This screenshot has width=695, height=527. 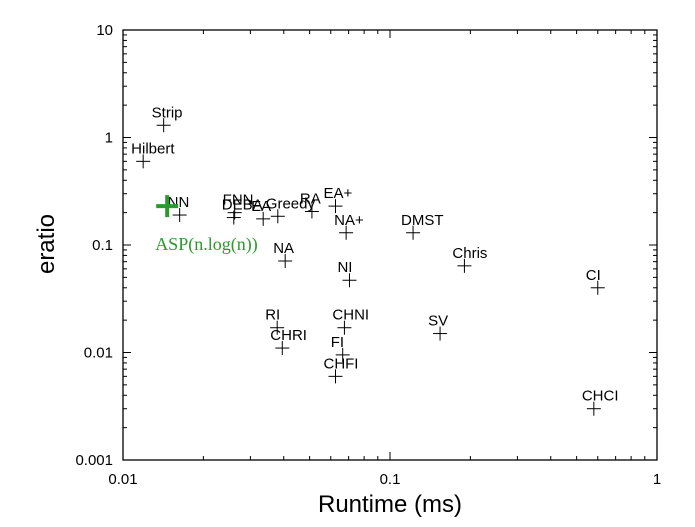 I want to click on point-label: Chris, so click(x=469, y=253).